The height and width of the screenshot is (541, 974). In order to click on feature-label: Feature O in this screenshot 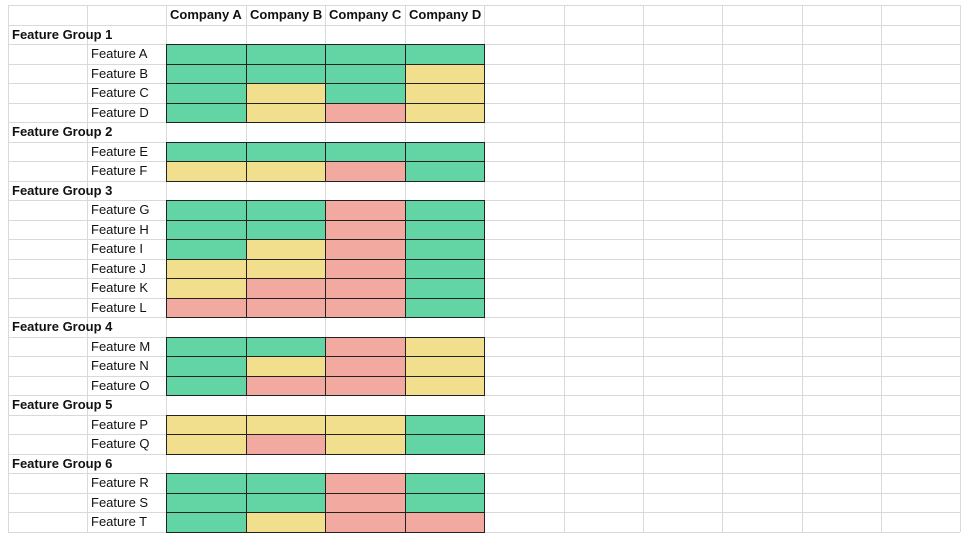, I will do `click(120, 385)`.